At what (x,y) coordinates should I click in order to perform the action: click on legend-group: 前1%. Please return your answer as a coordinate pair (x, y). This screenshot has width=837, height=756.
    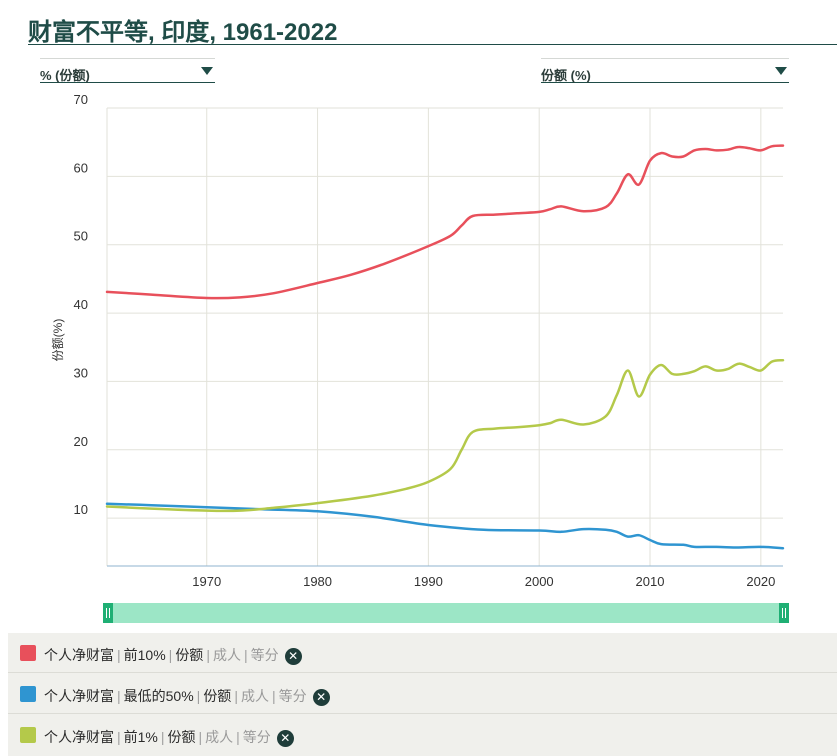
    Looking at the image, I should click on (140, 737).